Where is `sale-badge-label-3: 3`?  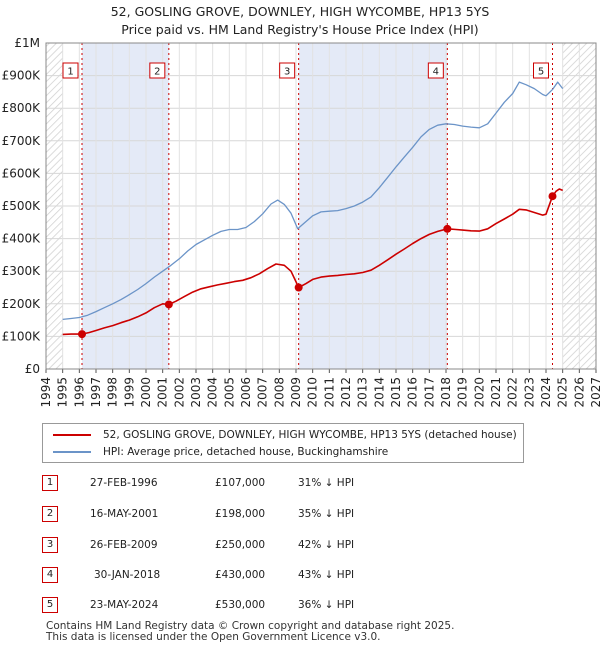 sale-badge-label-3: 3 is located at coordinates (287, 72).